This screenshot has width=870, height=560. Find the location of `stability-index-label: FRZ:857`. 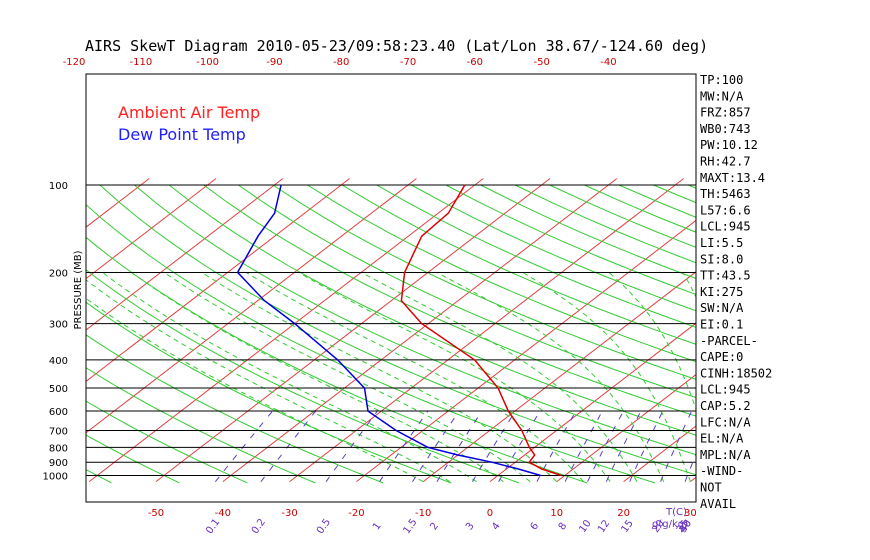

stability-index-label: FRZ:857 is located at coordinates (725, 113).